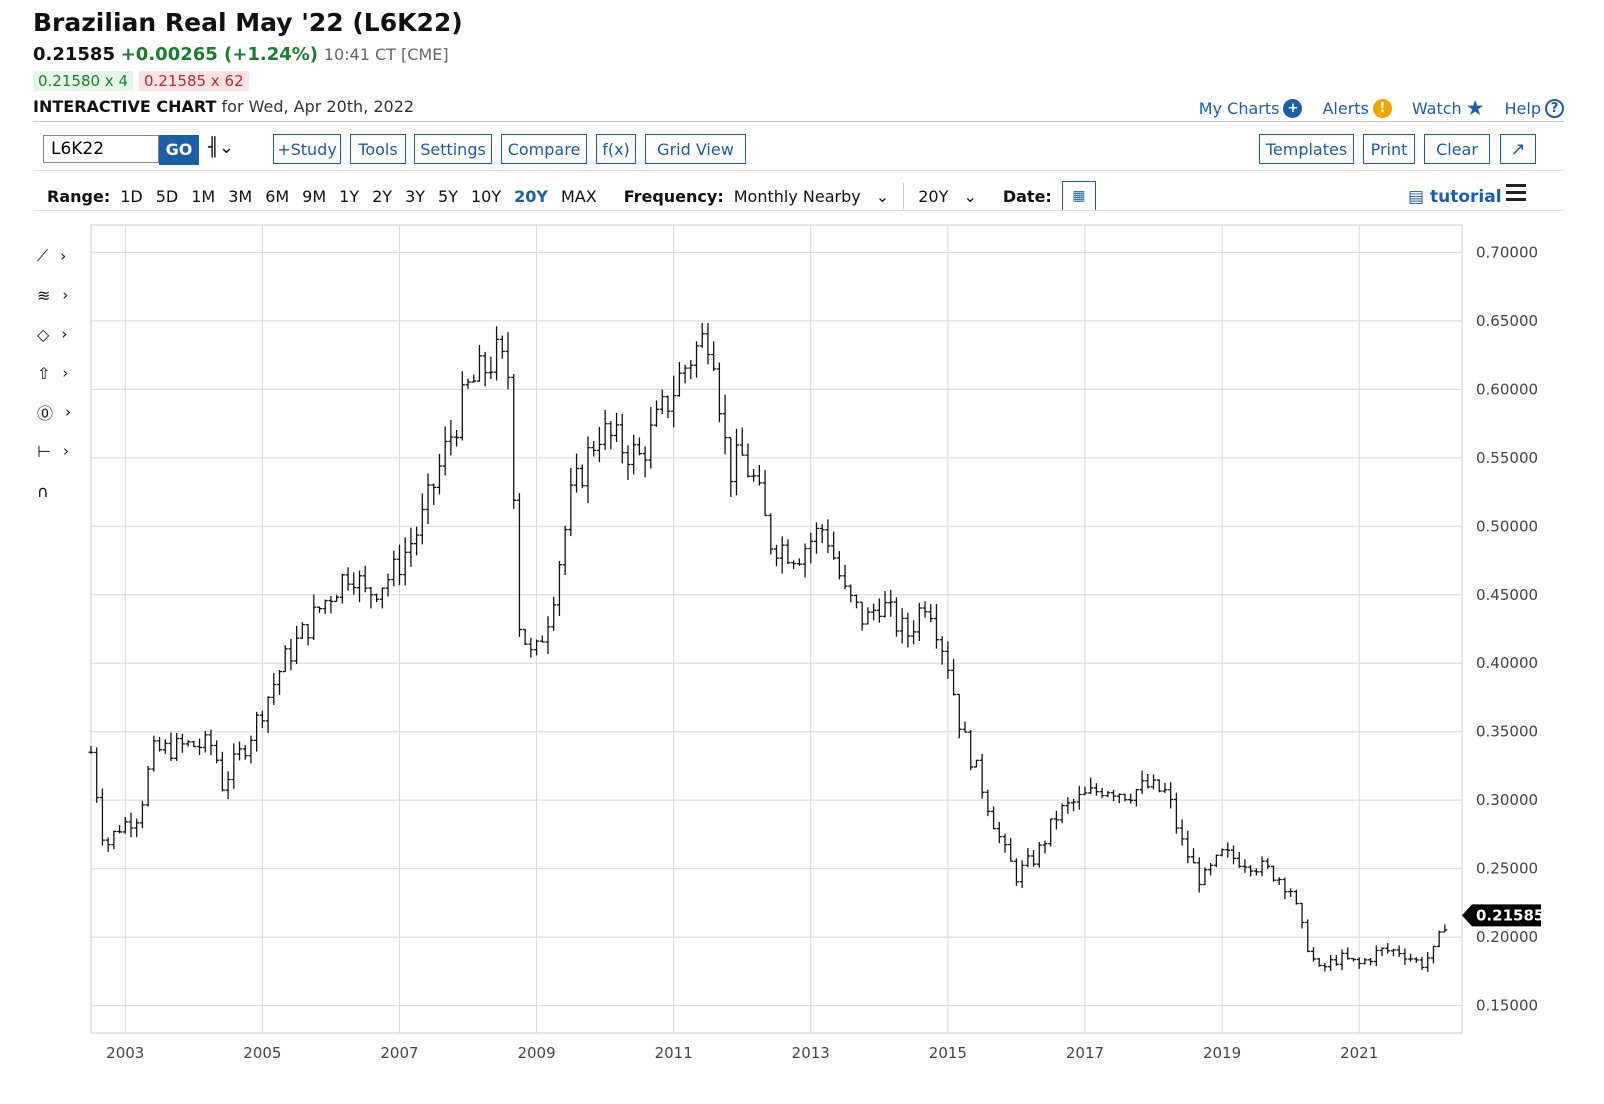 This screenshot has width=1604, height=1104. I want to click on calendar-icon: ▦, so click(1078, 196).